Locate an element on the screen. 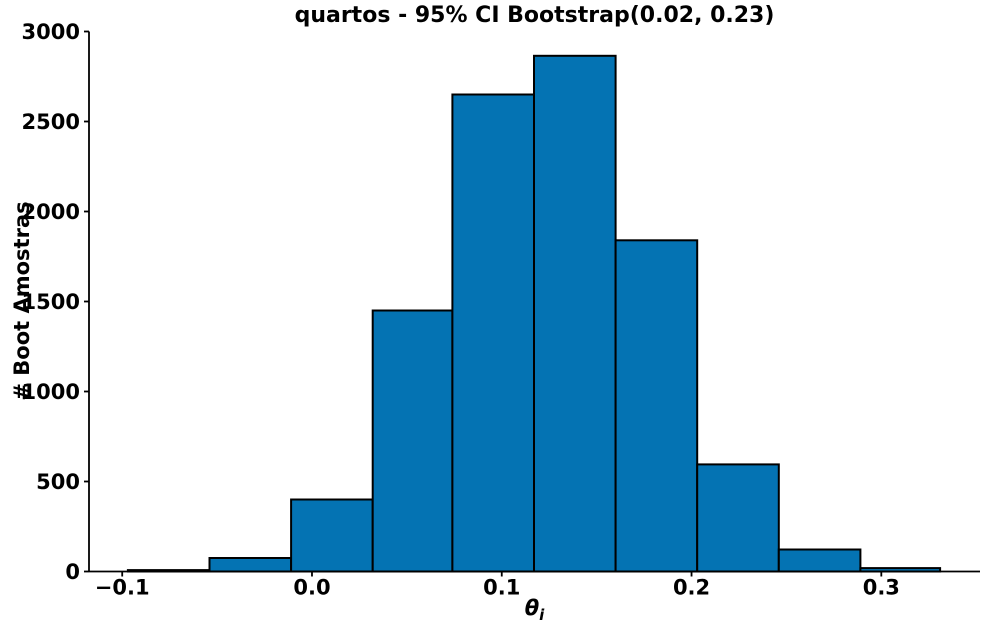 This screenshot has width=988, height=631. x-axis-label: θi is located at coordinates (534, 610).